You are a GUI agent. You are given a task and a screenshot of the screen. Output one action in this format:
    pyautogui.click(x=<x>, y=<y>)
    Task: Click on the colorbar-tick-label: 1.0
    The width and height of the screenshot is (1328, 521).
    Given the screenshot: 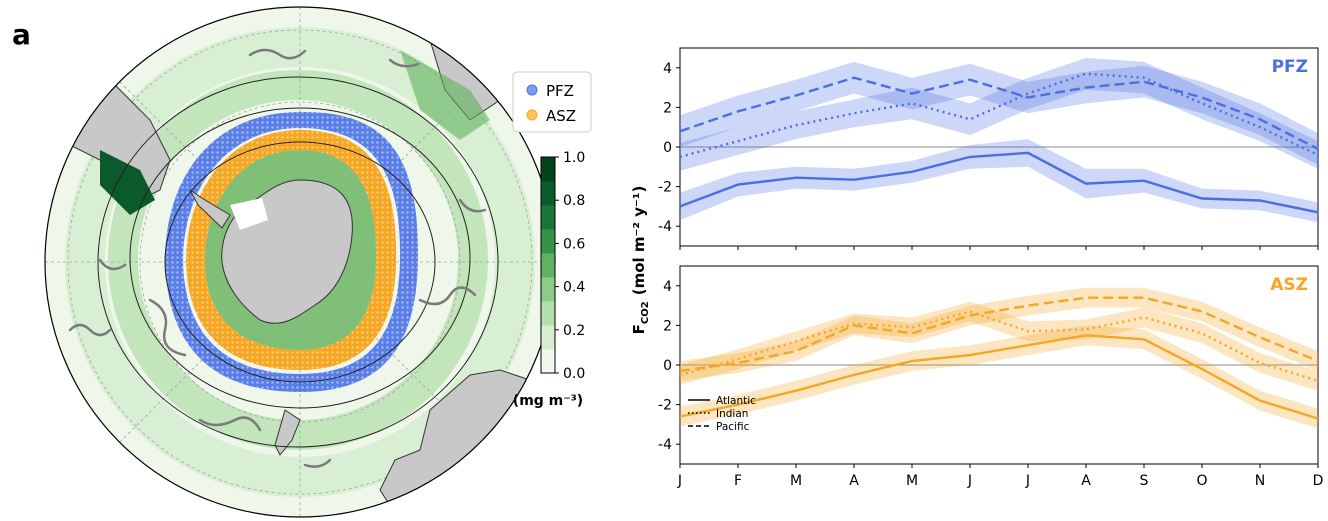 What is the action you would take?
    pyautogui.click(x=574, y=158)
    